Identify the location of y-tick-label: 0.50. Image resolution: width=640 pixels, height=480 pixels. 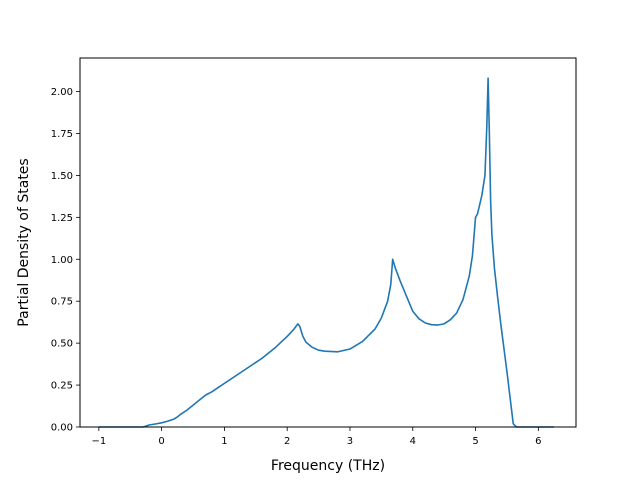
(62, 344).